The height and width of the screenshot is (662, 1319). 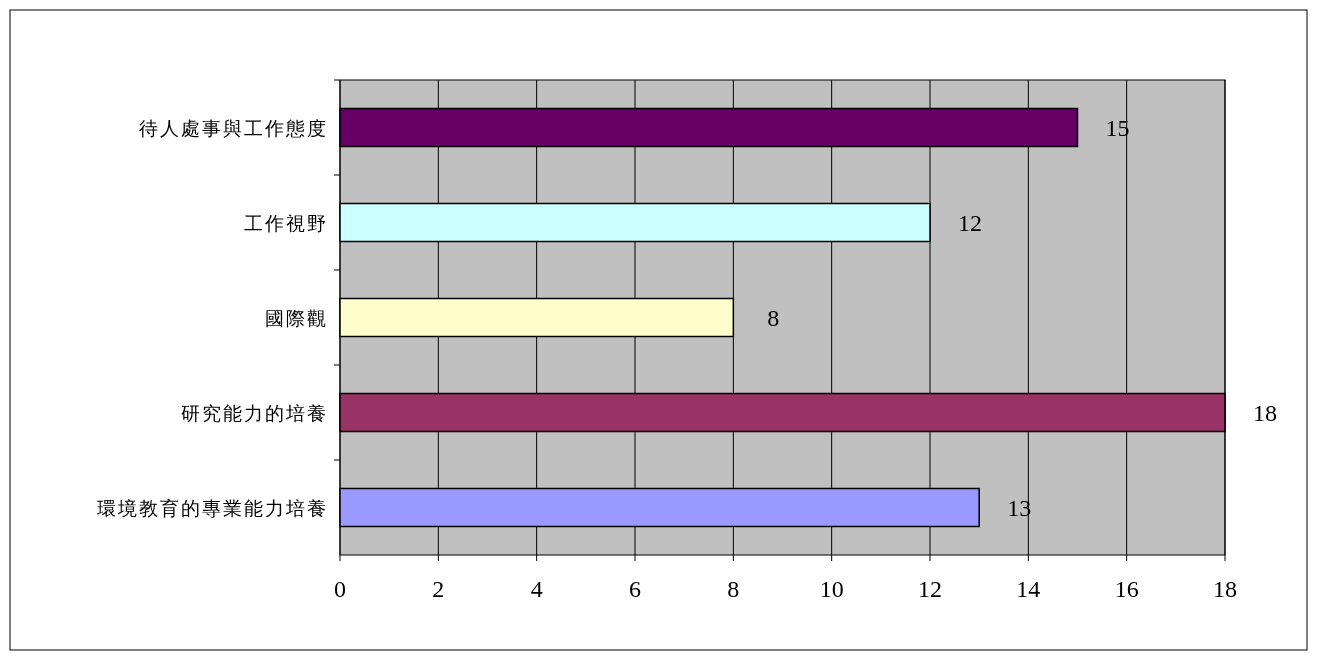 I want to click on x-tick-label: 2, so click(x=438, y=589).